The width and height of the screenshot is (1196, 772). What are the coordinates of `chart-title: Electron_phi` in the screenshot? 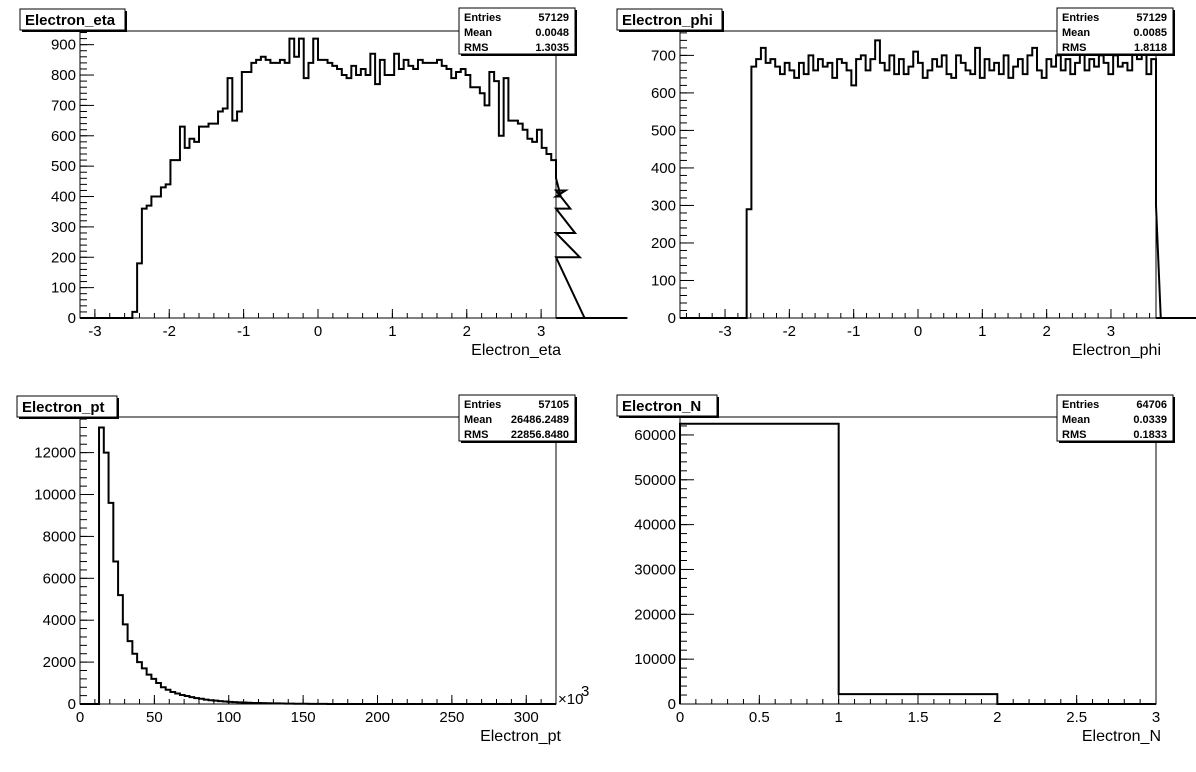 It's located at (667, 20).